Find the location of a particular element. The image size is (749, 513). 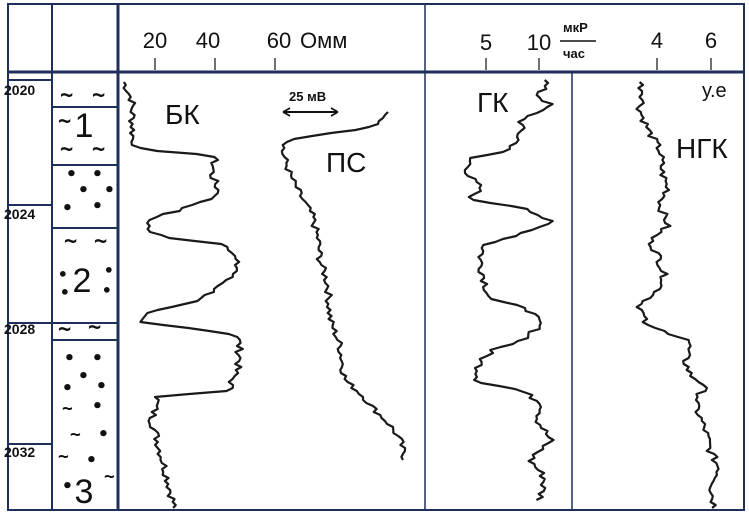

ngk-scale-header: 4 6 у.е is located at coordinates (689, 65).